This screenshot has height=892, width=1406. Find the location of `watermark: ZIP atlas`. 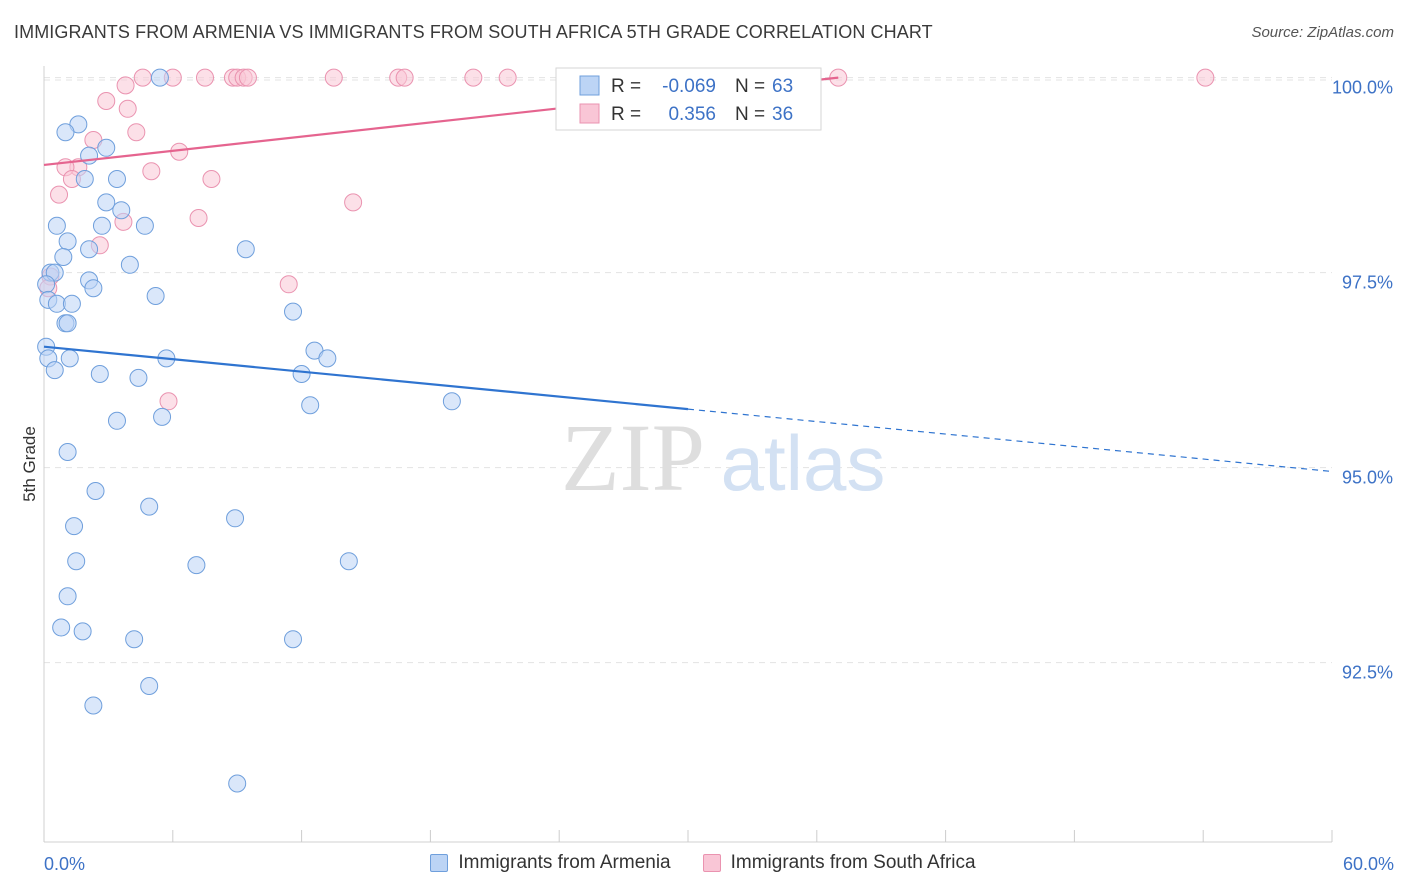

watermark: ZIP atlas is located at coordinates (723, 457).